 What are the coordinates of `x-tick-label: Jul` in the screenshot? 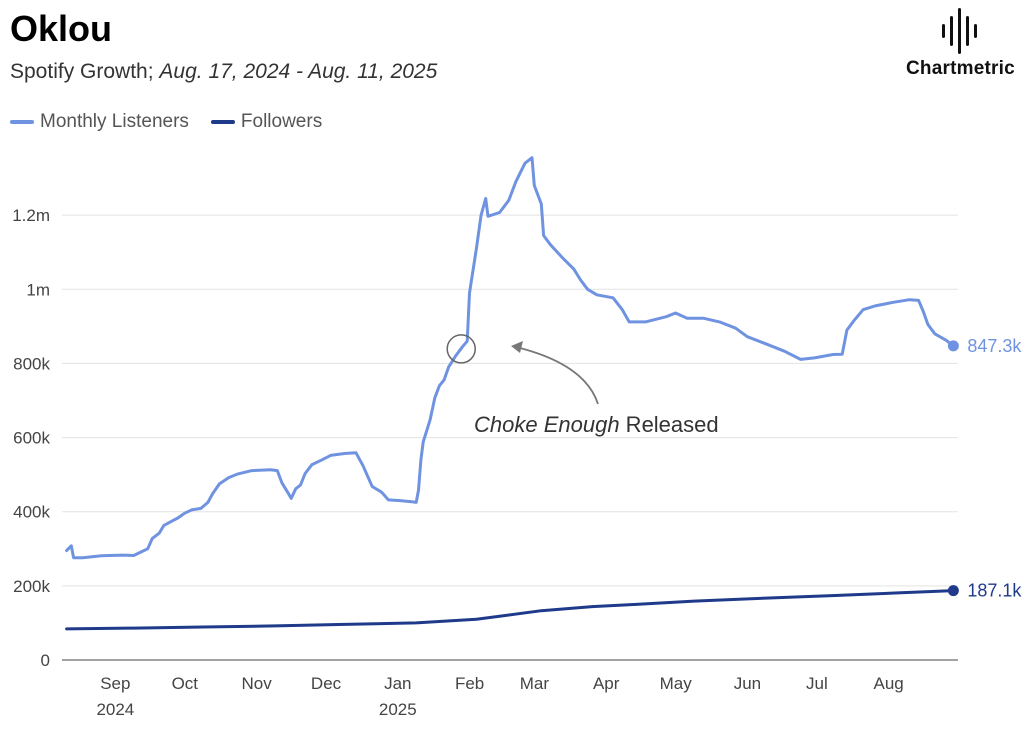 It's located at (817, 683).